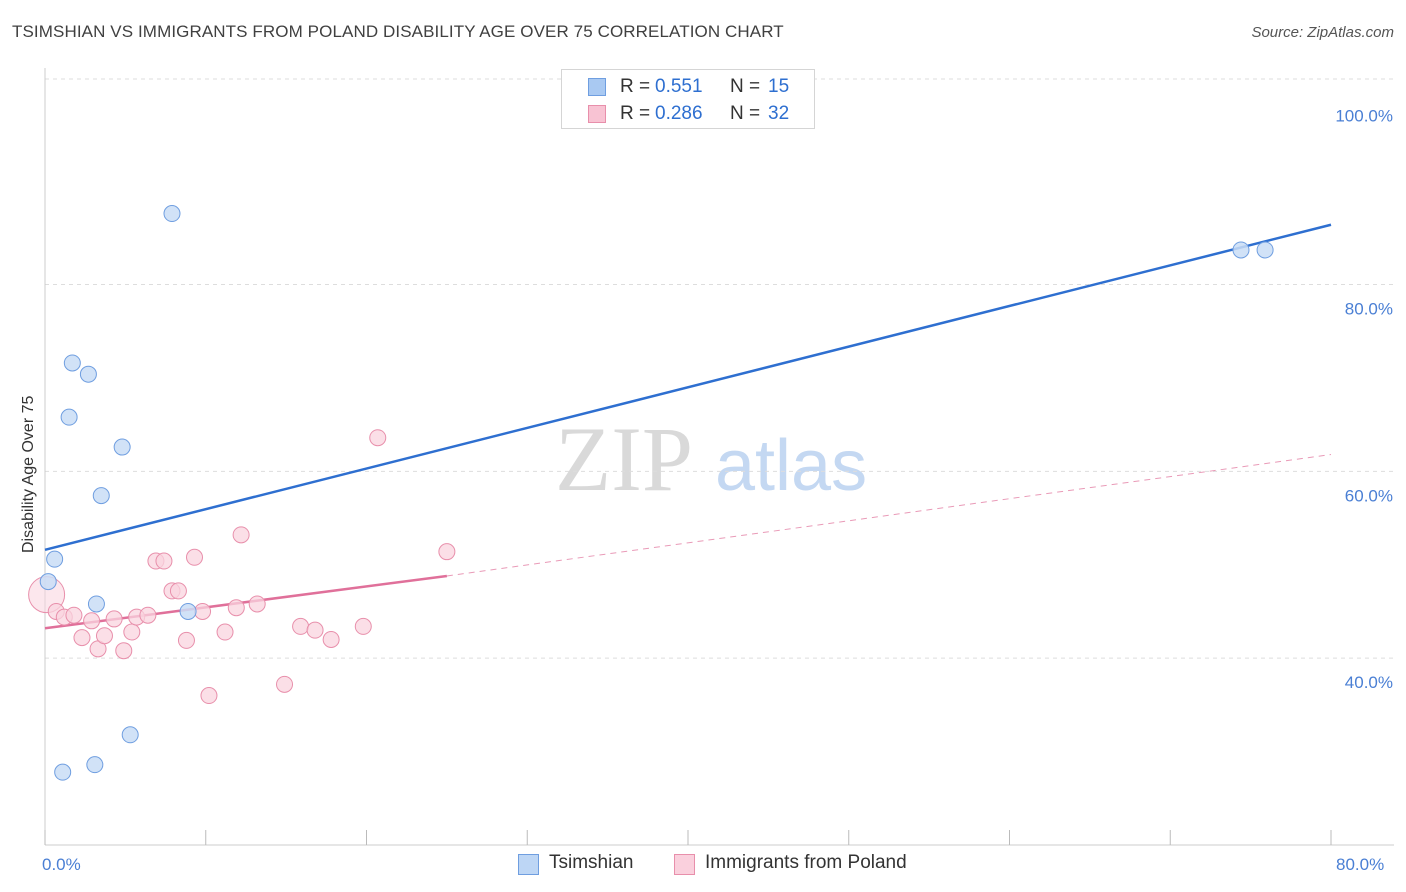 The width and height of the screenshot is (1406, 892). What do you see at coordinates (779, 86) in the screenshot?
I see `legend-n-value: 15` at bounding box center [779, 86].